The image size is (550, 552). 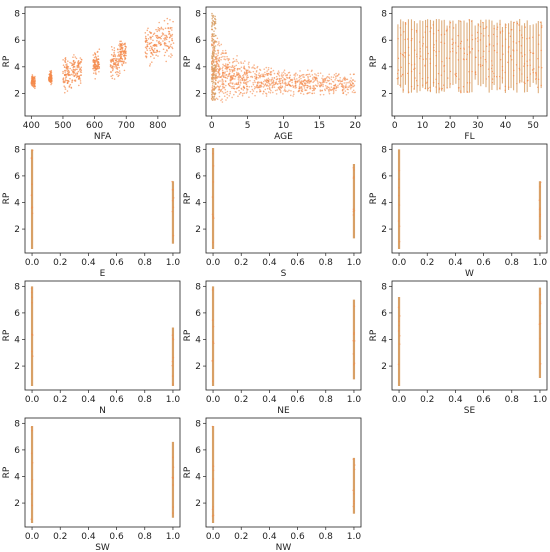 What do you see at coordinates (384, 177) in the screenshot?
I see `y-tick-label: 6` at bounding box center [384, 177].